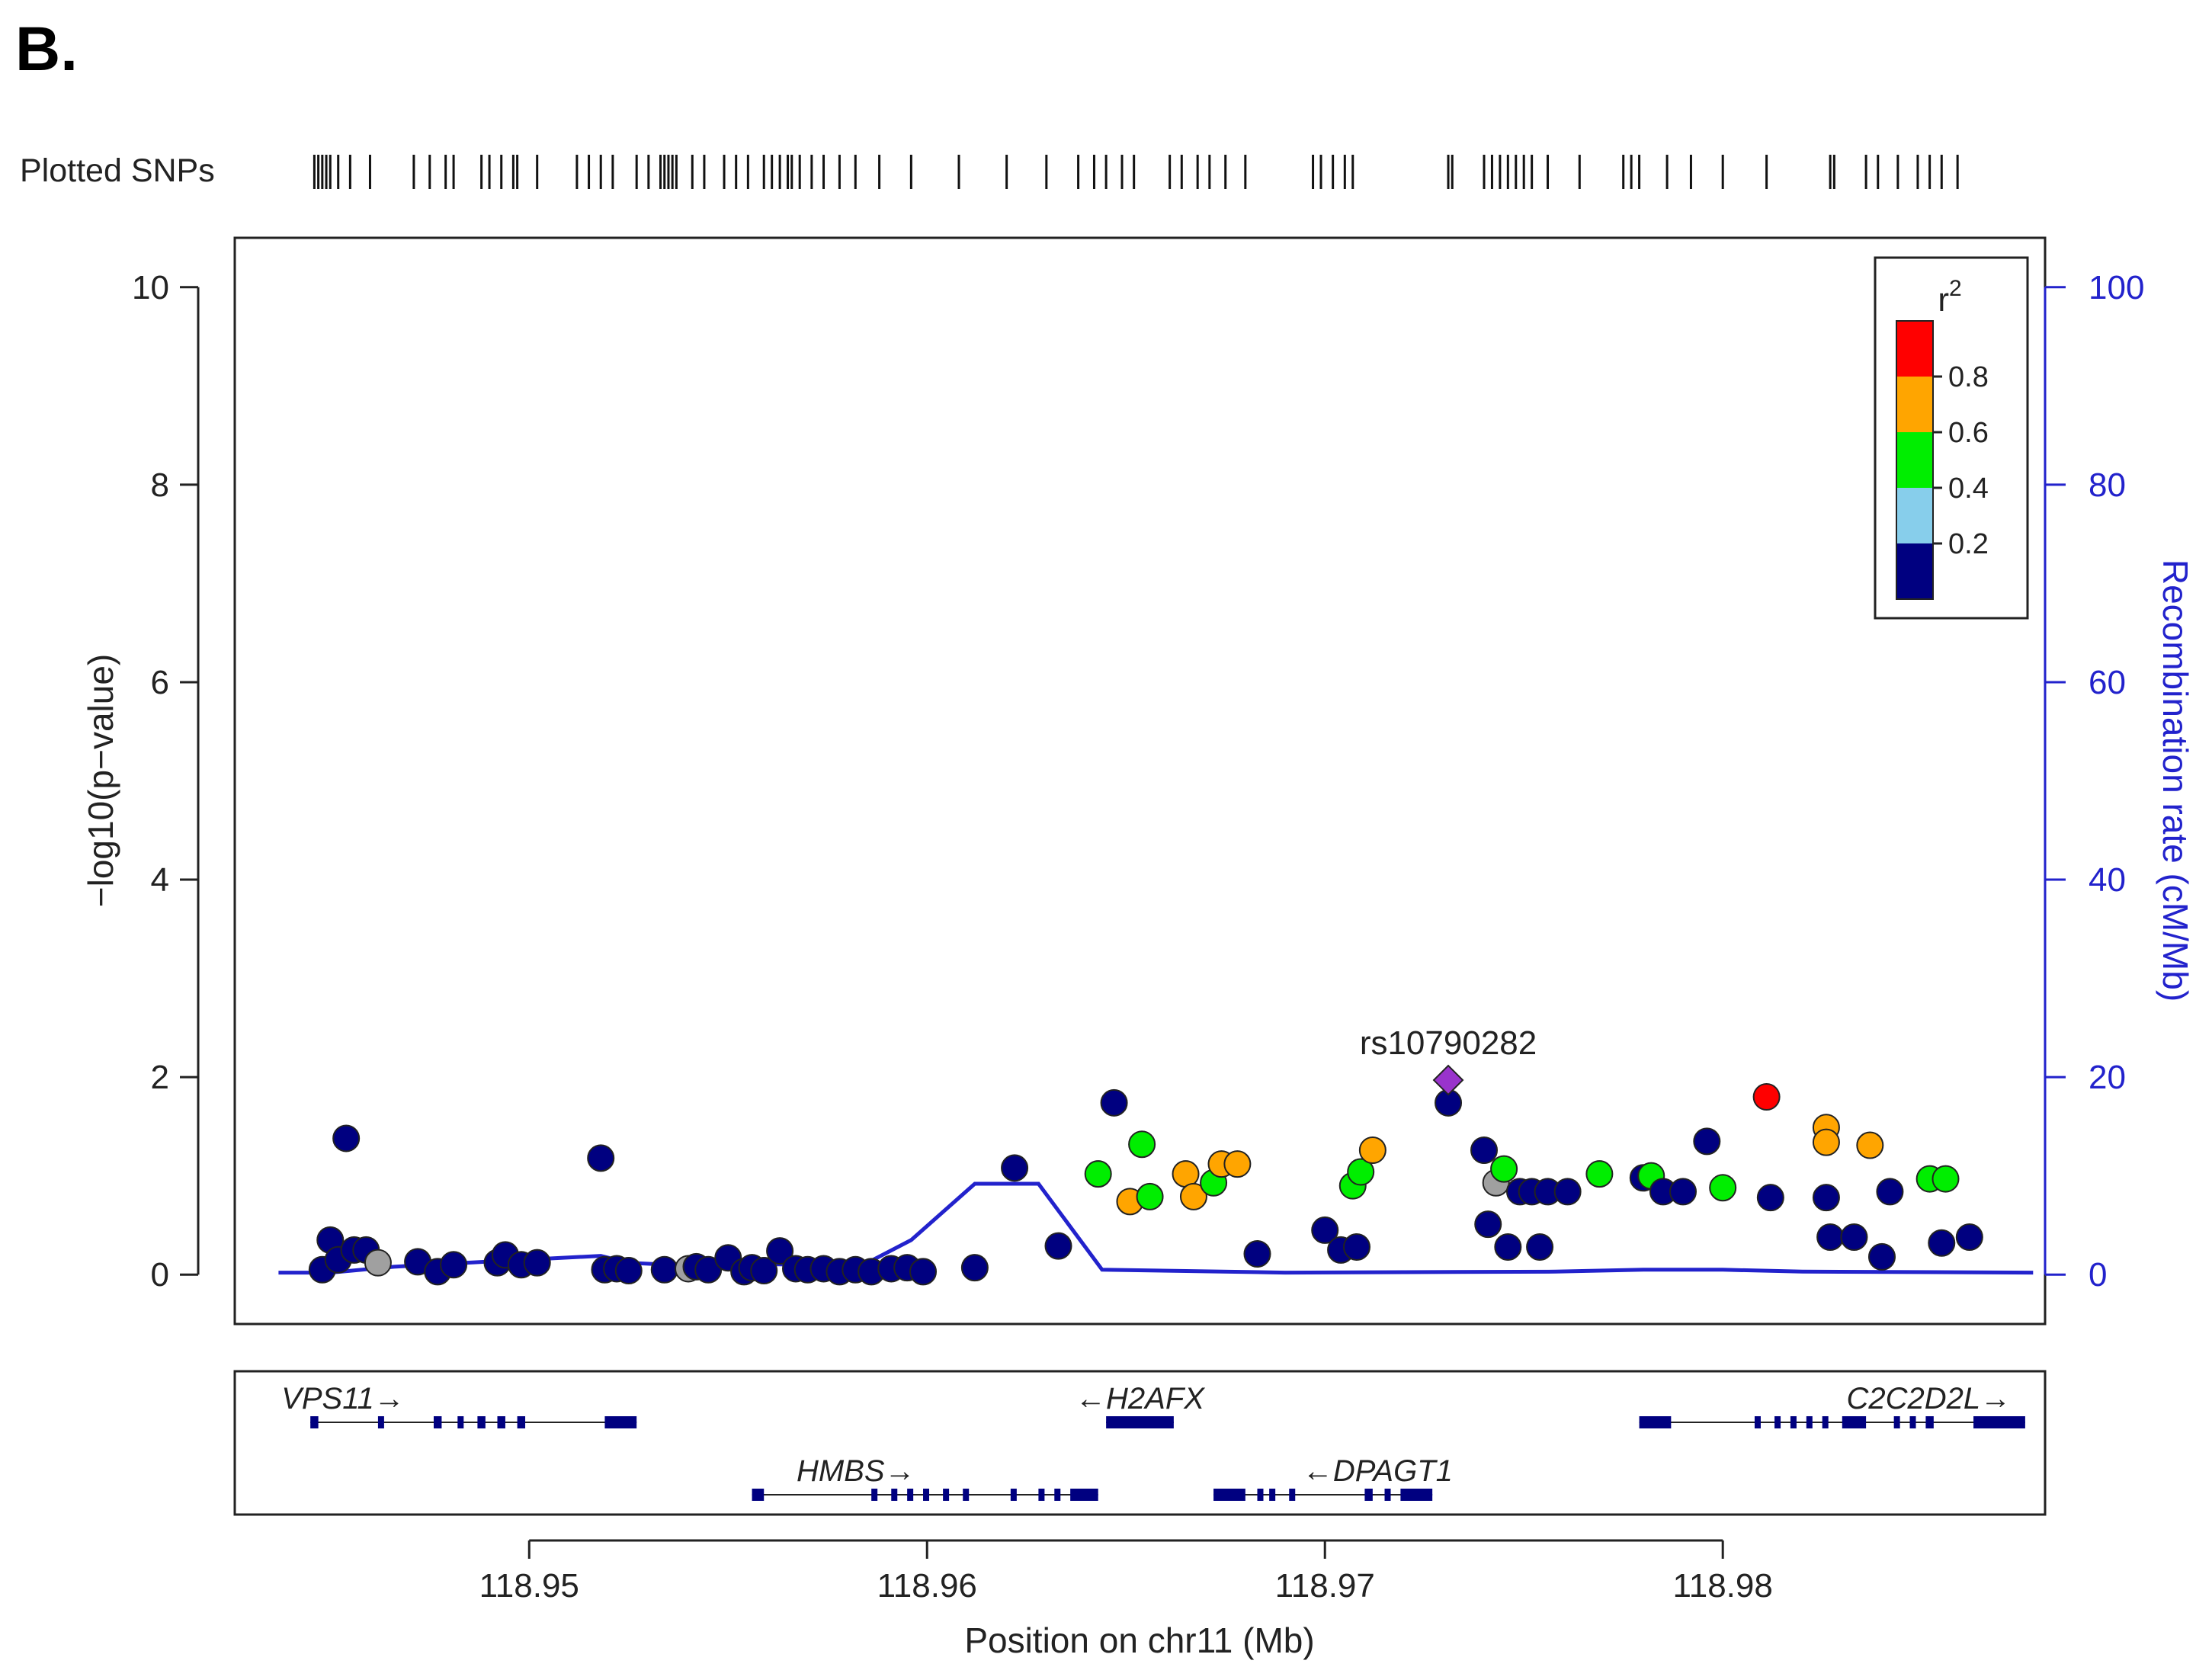 The height and width of the screenshot is (1667, 2212). I want to click on y-axis-left-label: −log10(p−value), so click(100, 780).